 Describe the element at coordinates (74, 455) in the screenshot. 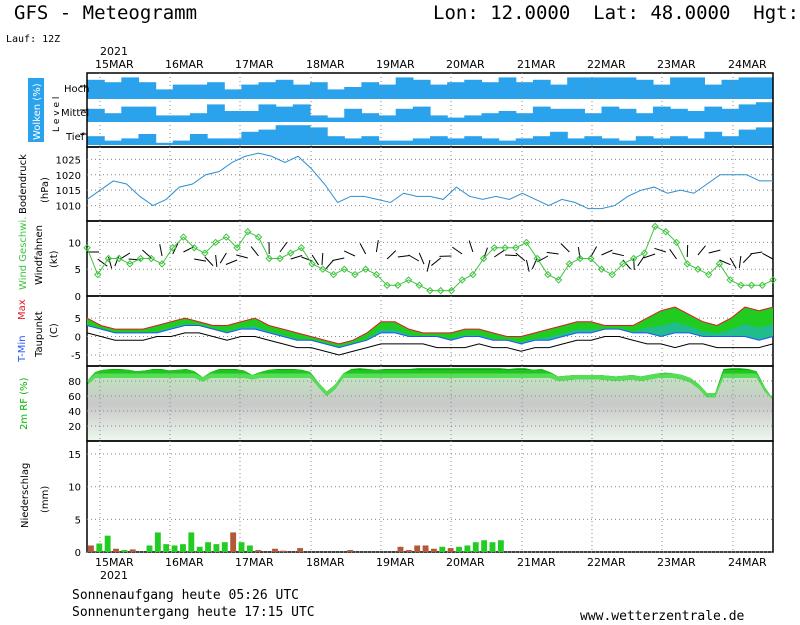

I see `precipitation-tick-label: 15` at that location.